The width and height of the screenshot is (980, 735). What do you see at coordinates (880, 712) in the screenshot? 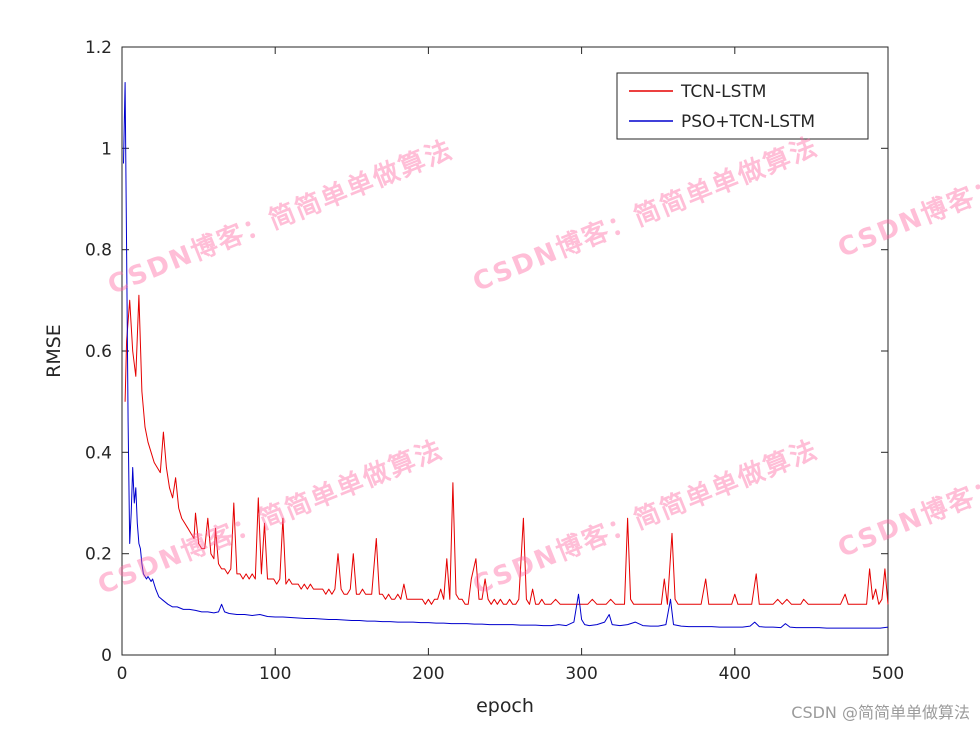
I see `csdn-credit: CSDN @简简单单做算法` at bounding box center [880, 712].